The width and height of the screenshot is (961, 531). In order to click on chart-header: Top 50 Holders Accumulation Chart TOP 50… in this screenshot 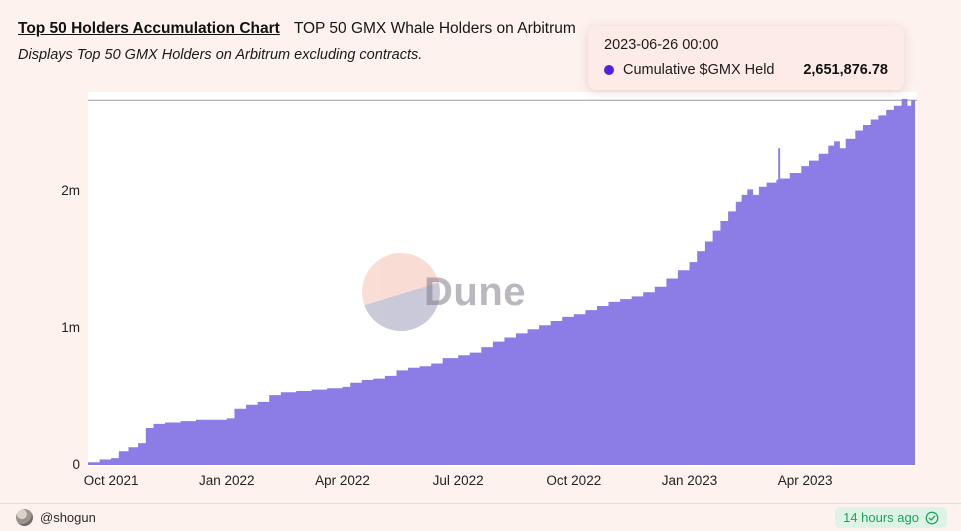, I will do `click(478, 41)`.